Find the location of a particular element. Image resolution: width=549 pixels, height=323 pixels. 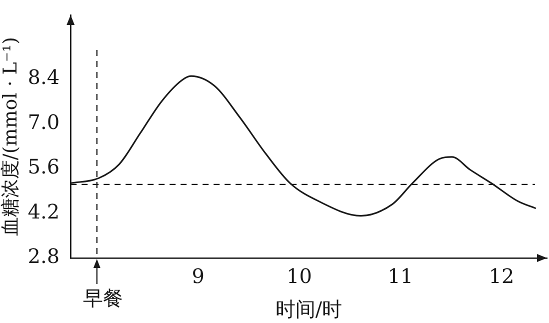

y-axis-title: 血糖浓度/(mmol · L⁻¹) is located at coordinates (11, 136).